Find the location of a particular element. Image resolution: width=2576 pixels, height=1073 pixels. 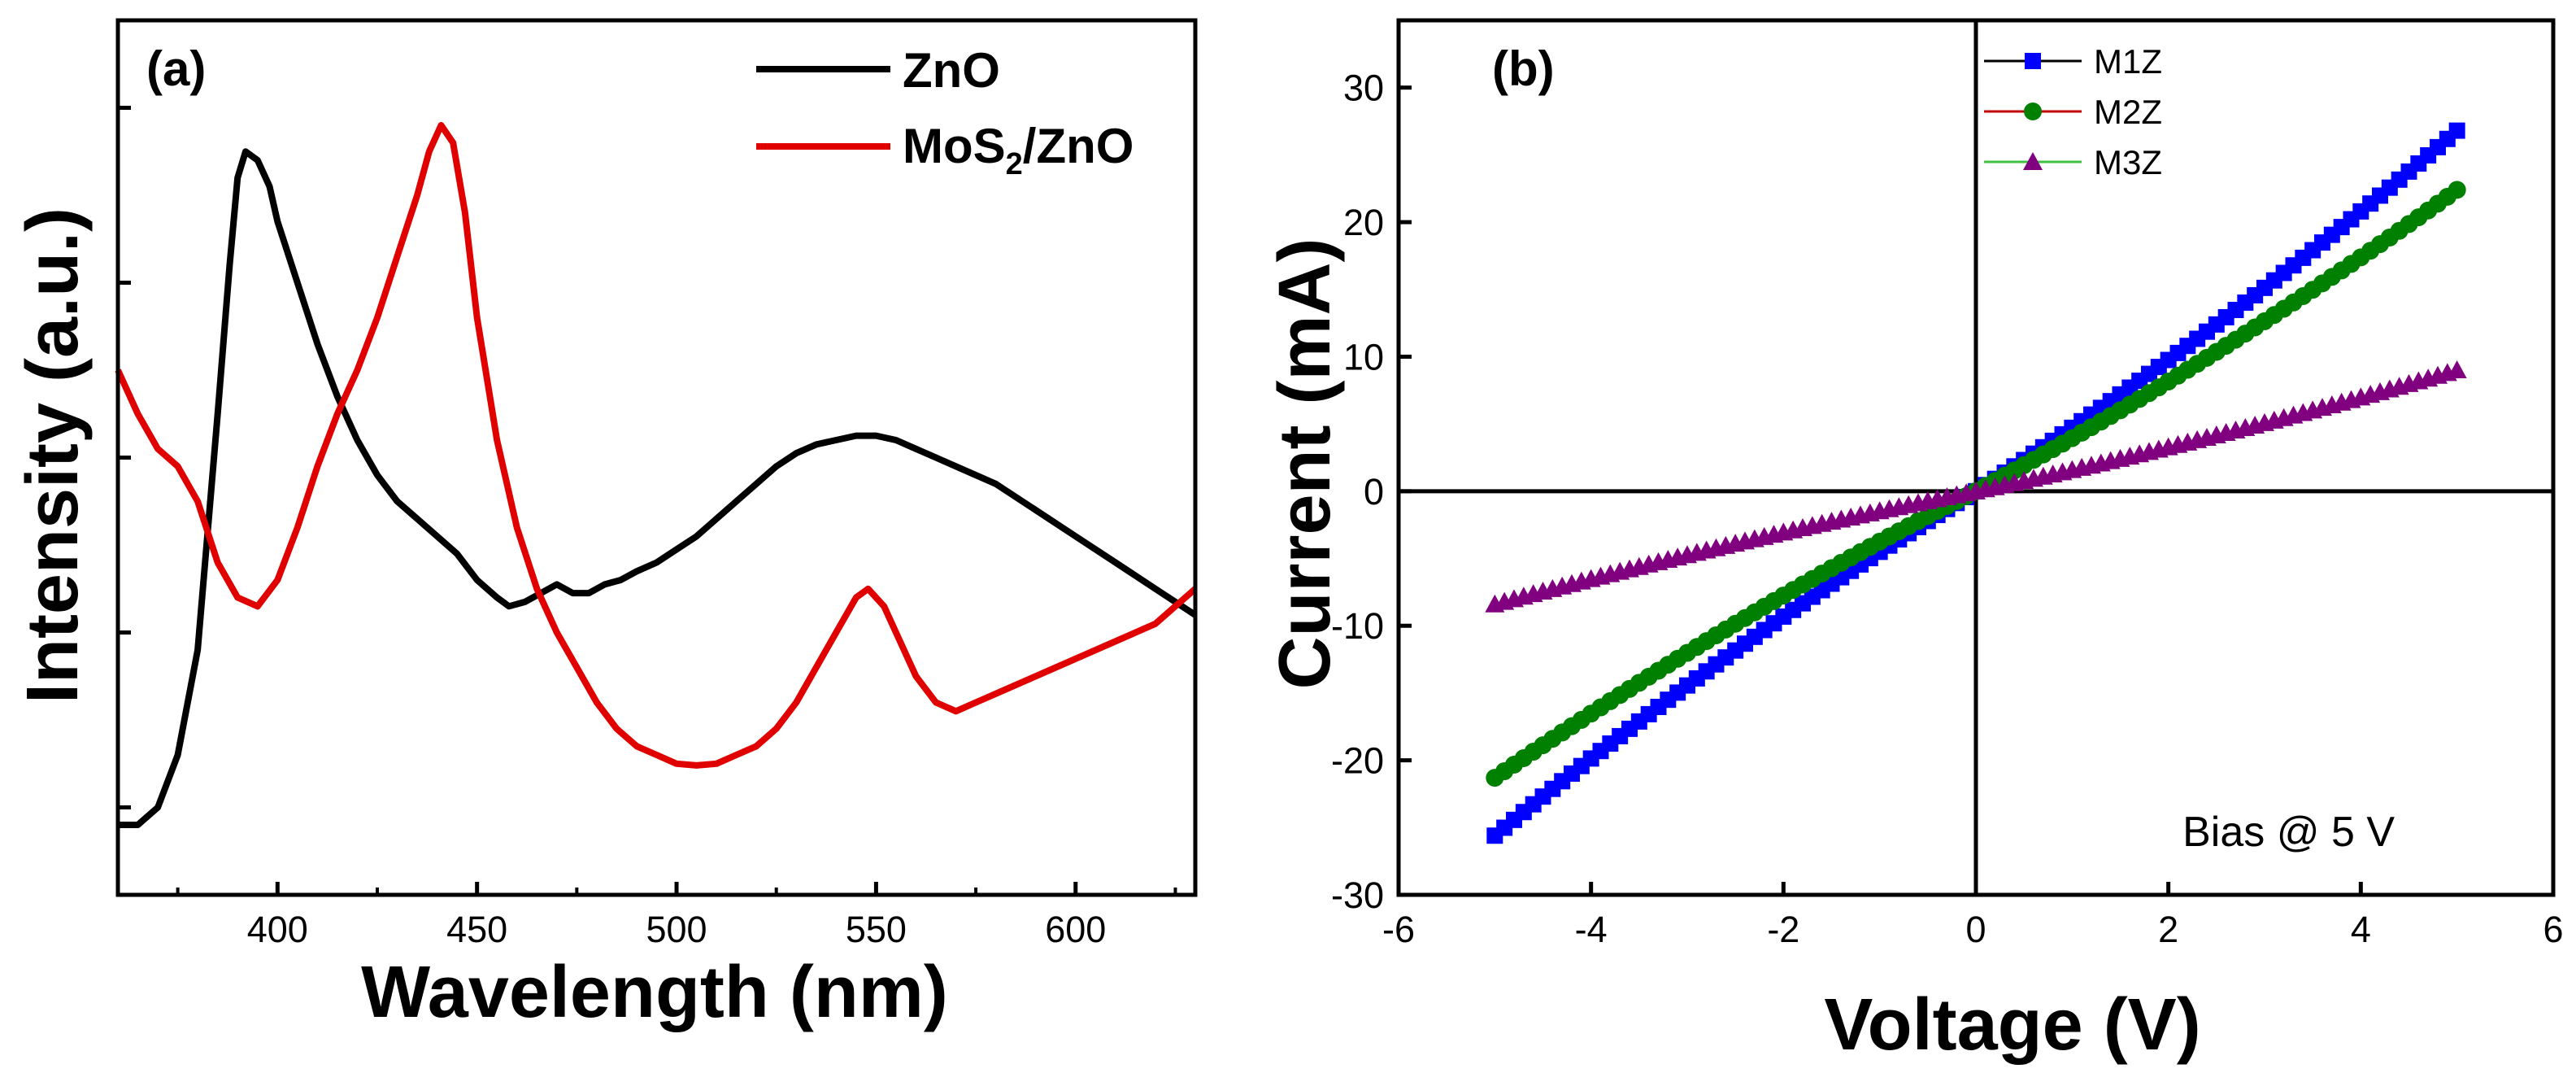

panel-b-xtick-label: -2 is located at coordinates (1783, 929).